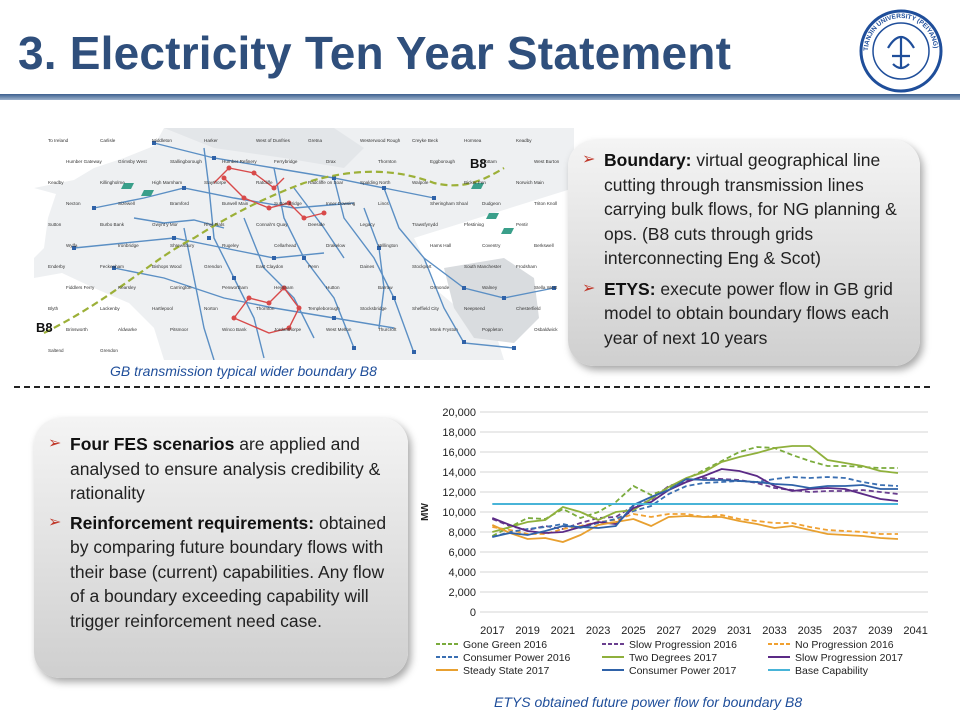 The height and width of the screenshot is (720, 960). What do you see at coordinates (633, 631) in the screenshot?
I see `x-tick-label: 2025` at bounding box center [633, 631].